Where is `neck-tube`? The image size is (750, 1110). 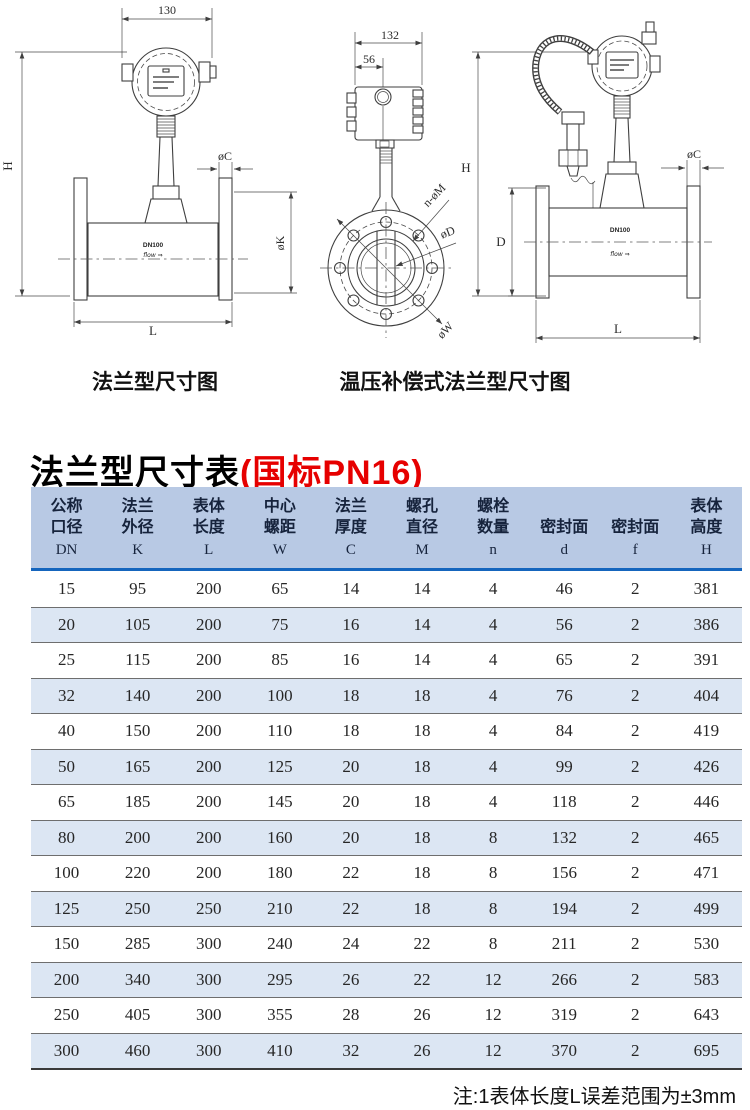
neck-tube is located at coordinates (166, 161).